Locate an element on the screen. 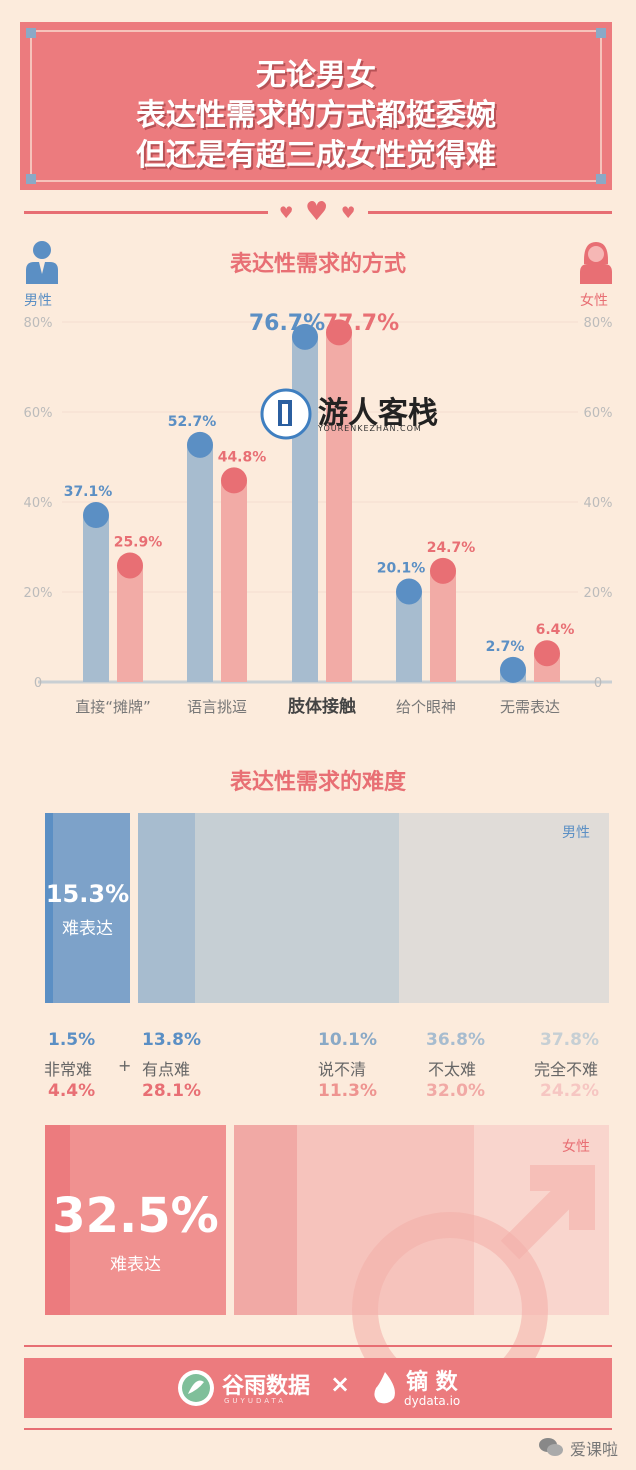 This screenshot has width=636, height=1470. female-somewhat-hard-segment is located at coordinates (148, 1220).